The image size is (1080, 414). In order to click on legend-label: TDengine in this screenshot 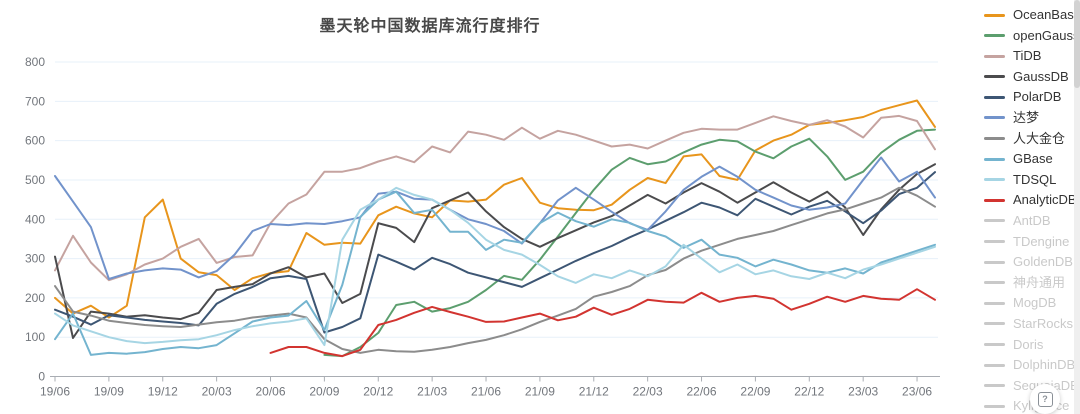, I will do `click(1041, 241)`.